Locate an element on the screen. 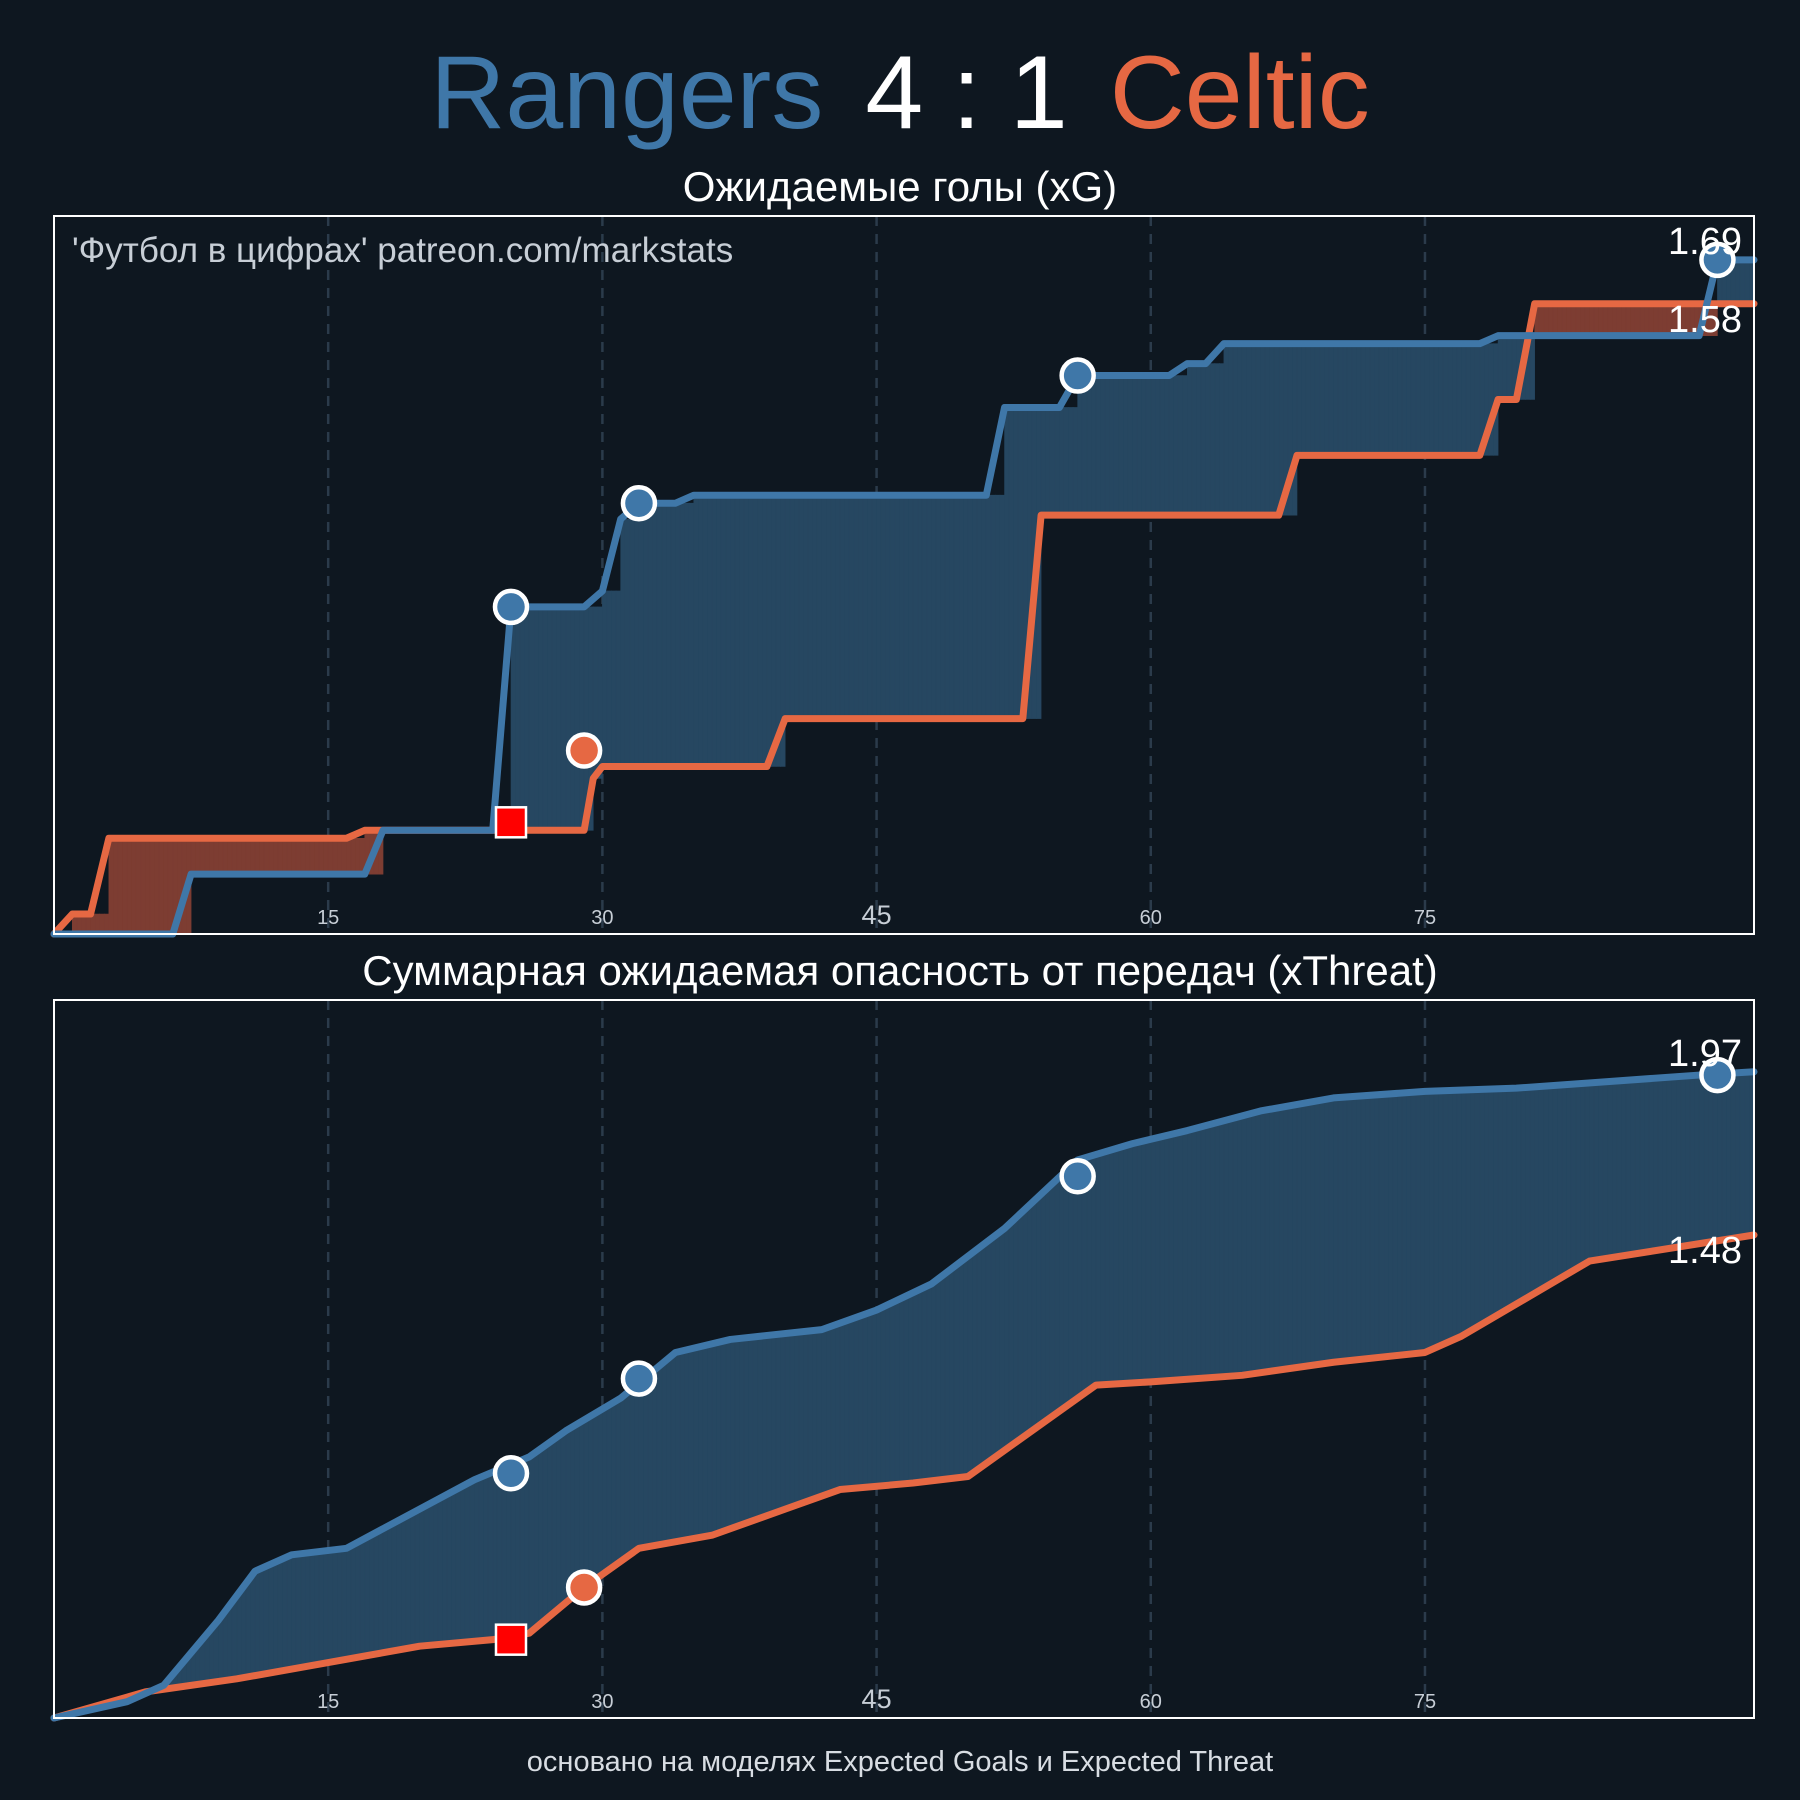  home-end-value: 1.97 is located at coordinates (1705, 1054).